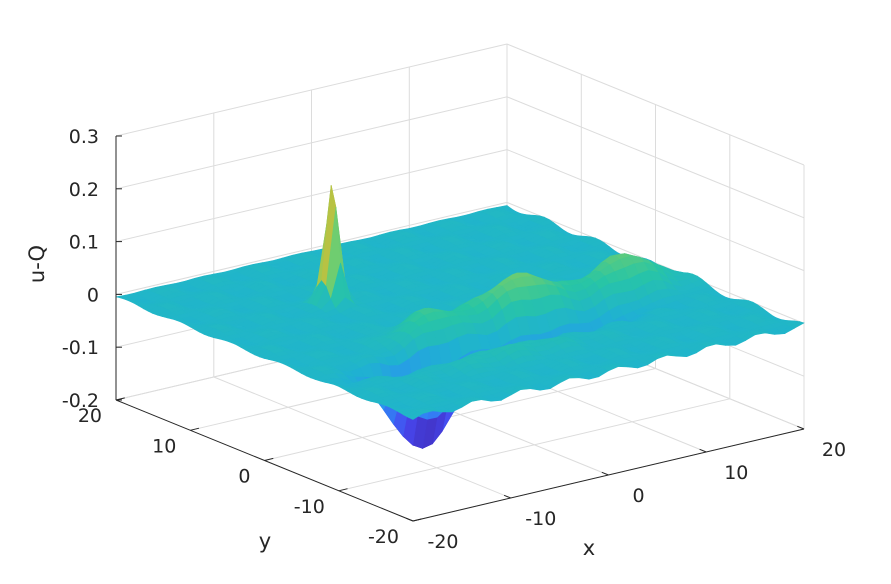 Image resolution: width=891 pixels, height=584 pixels. What do you see at coordinates (93, 295) in the screenshot?
I see `z-tick-label: 0` at bounding box center [93, 295].